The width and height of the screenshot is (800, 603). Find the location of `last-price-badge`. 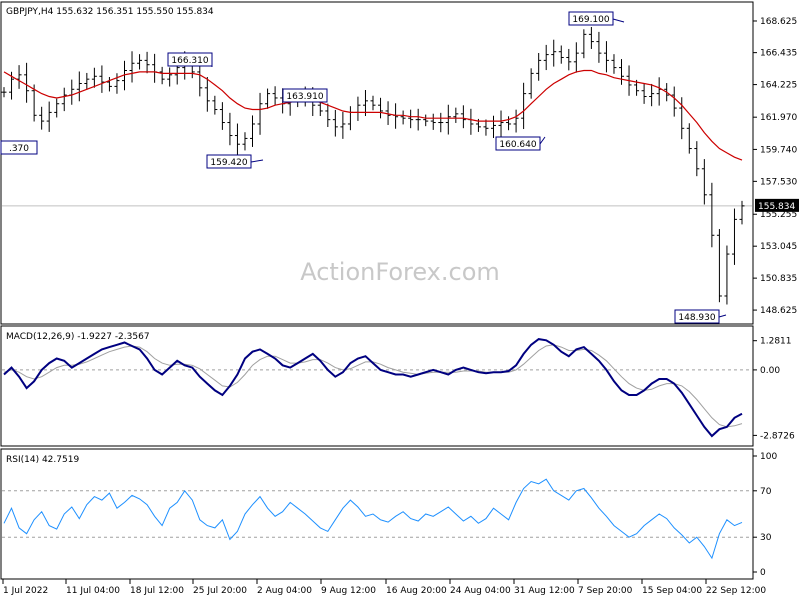

last-price-badge is located at coordinates (777, 205).